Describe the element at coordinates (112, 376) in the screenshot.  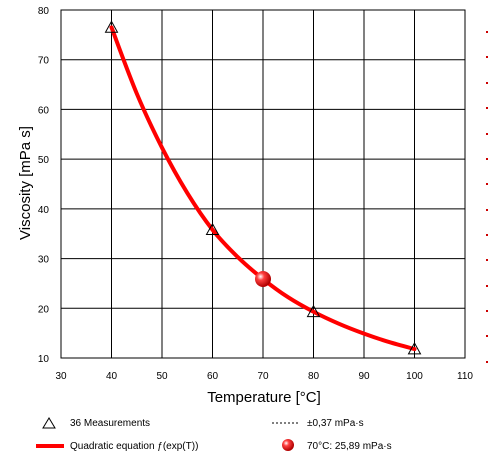
I see `x-tick-label: 40` at that location.